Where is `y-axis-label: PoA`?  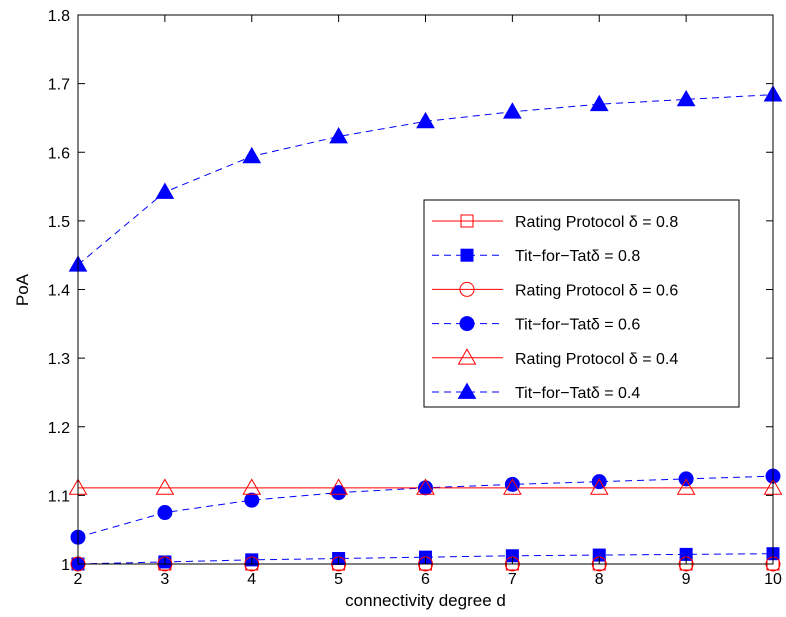
y-axis-label: PoA is located at coordinates (22, 289).